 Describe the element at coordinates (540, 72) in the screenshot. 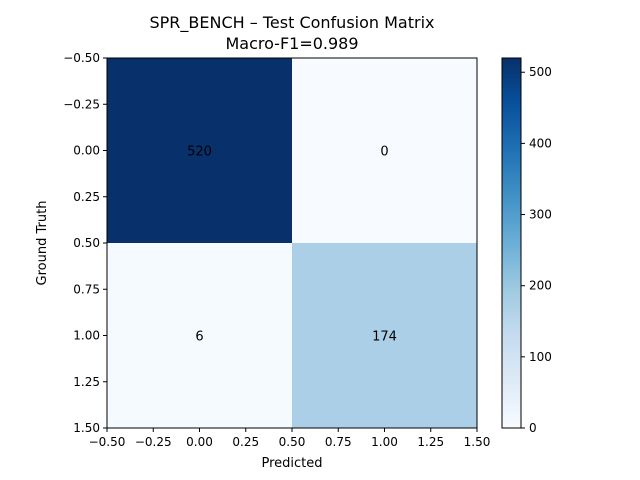

I see `colorbar-tick-label: 500` at that location.